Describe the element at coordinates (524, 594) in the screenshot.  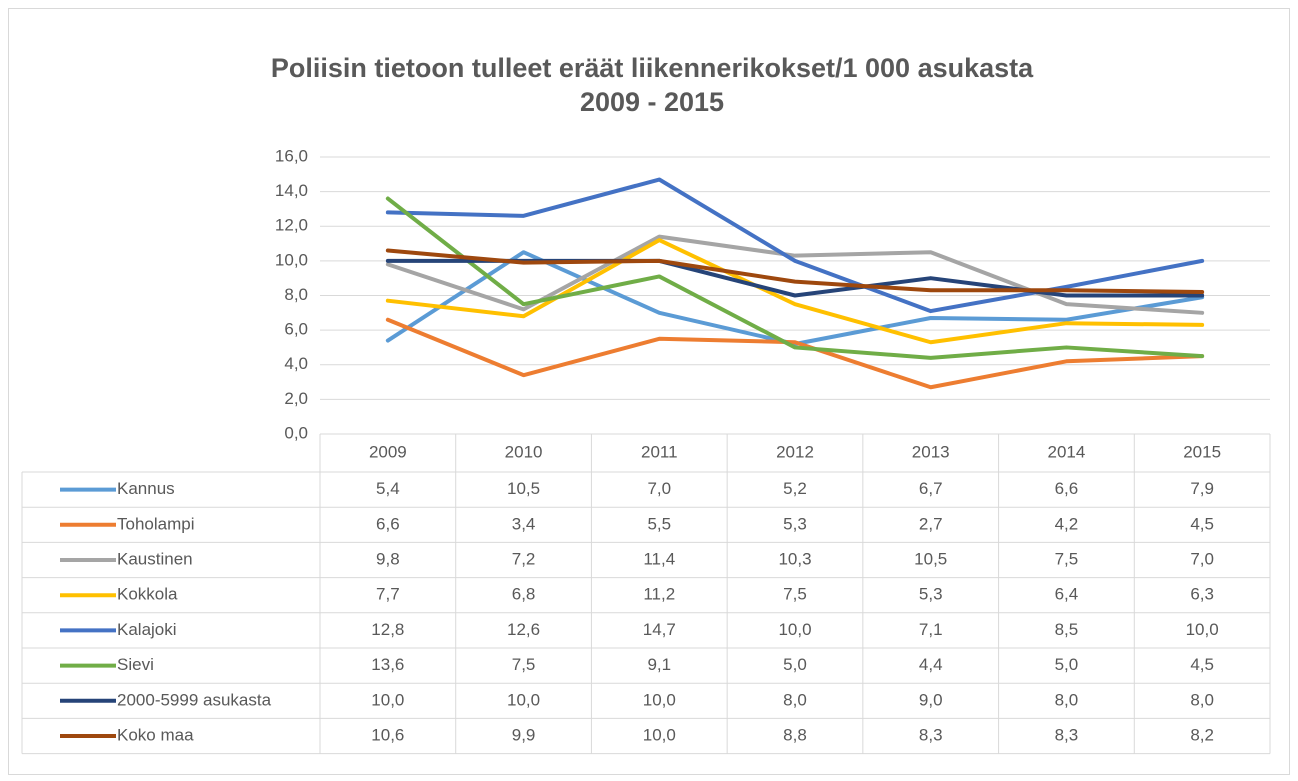
I see `table-value: 6,8` at that location.